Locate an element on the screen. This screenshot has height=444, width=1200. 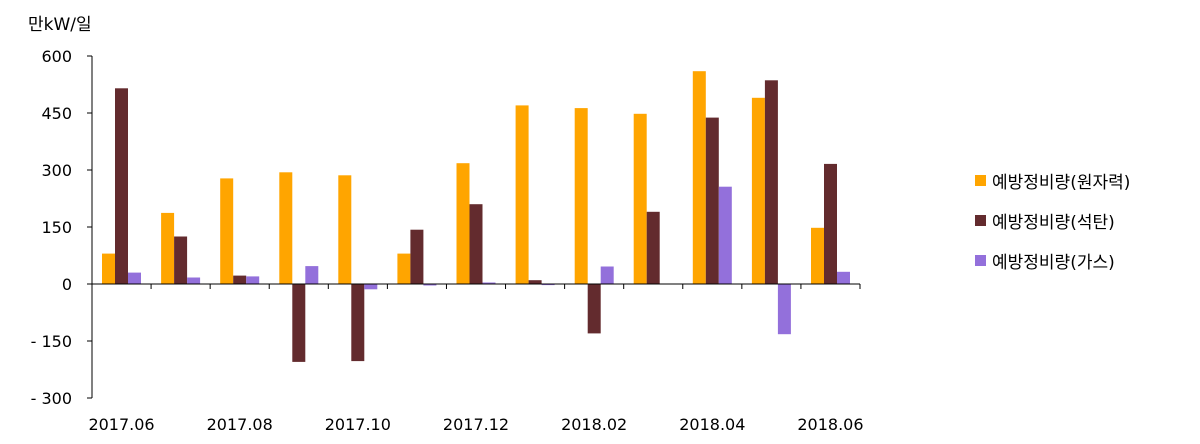
bar-1-2017.07 is located at coordinates (168, 248).